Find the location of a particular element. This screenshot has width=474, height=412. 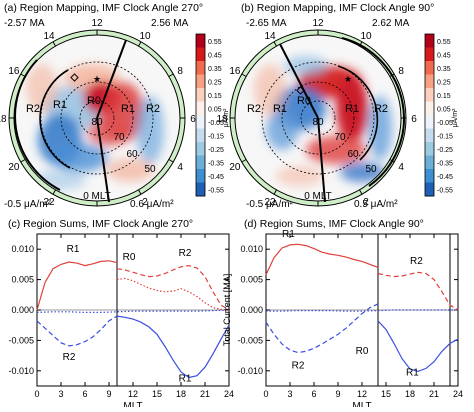

panel-a-mlt-zero: 0 MLT is located at coordinates (97, 196).